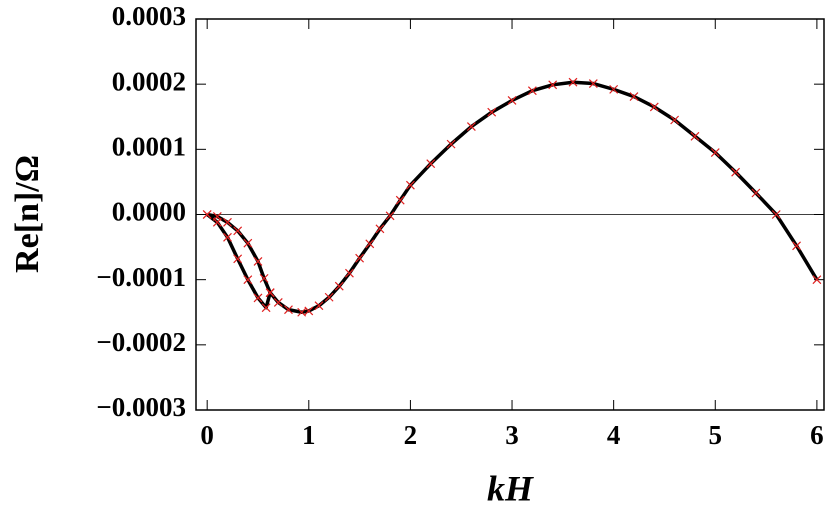  Describe the element at coordinates (817, 435) in the screenshot. I see `x-tick-label: 6` at that location.